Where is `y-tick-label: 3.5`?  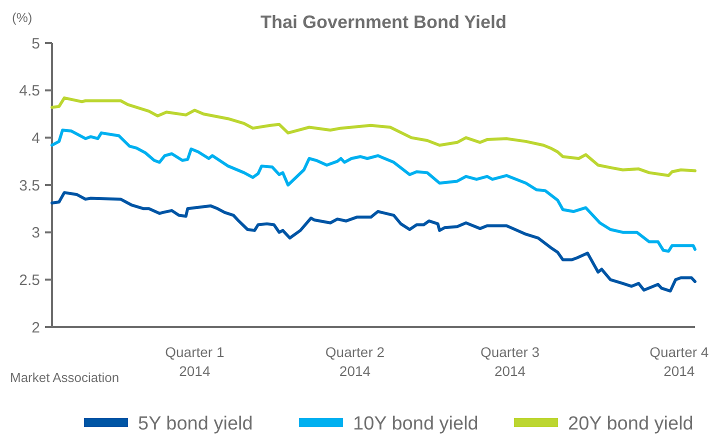
y-tick-label: 3.5 is located at coordinates (29, 185).